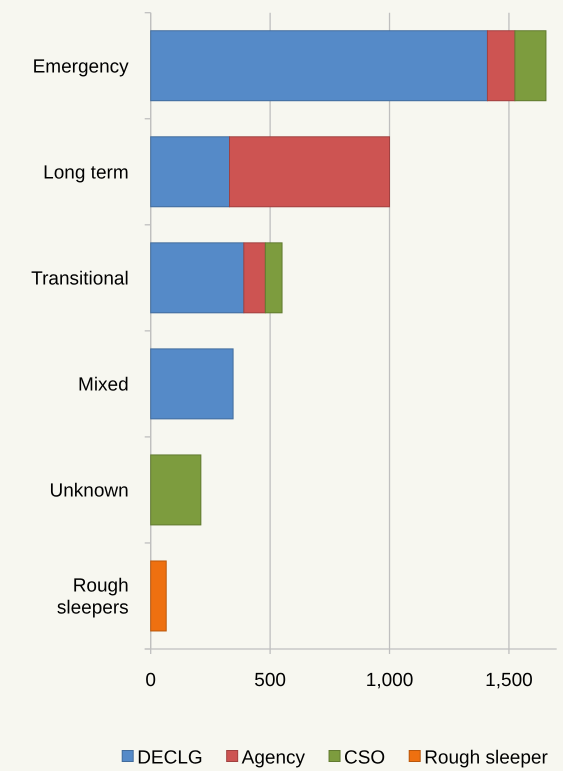 The height and width of the screenshot is (771, 563). What do you see at coordinates (150, 680) in the screenshot?
I see `x-tick-label: 0` at bounding box center [150, 680].